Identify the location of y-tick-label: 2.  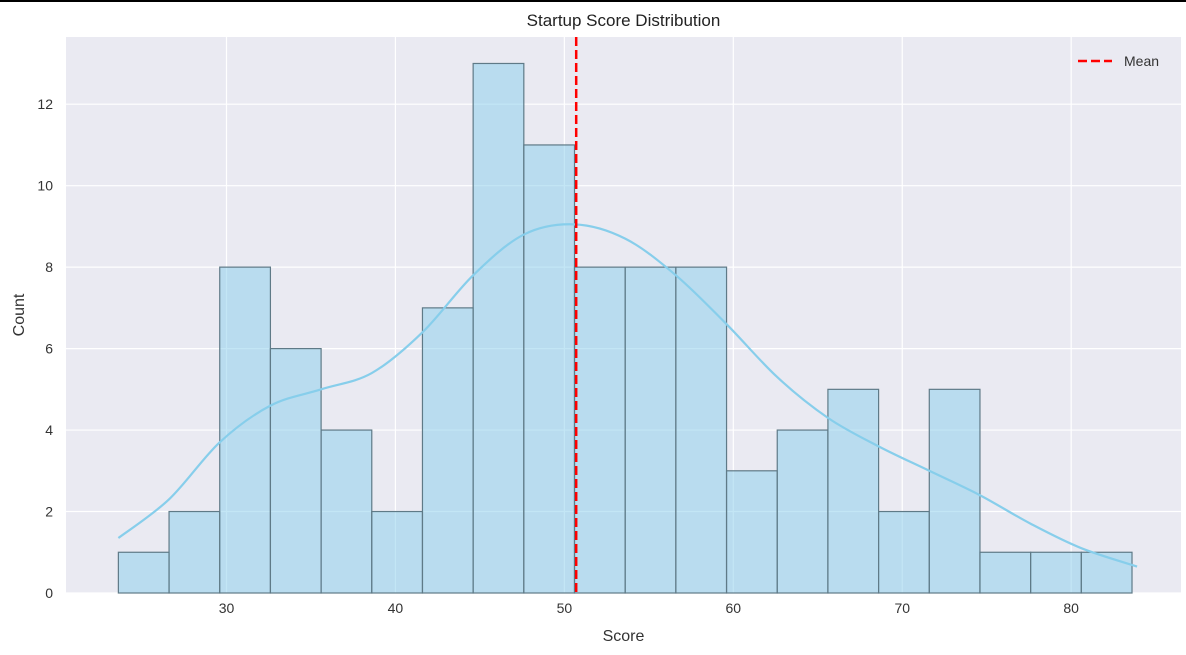
(49, 512).